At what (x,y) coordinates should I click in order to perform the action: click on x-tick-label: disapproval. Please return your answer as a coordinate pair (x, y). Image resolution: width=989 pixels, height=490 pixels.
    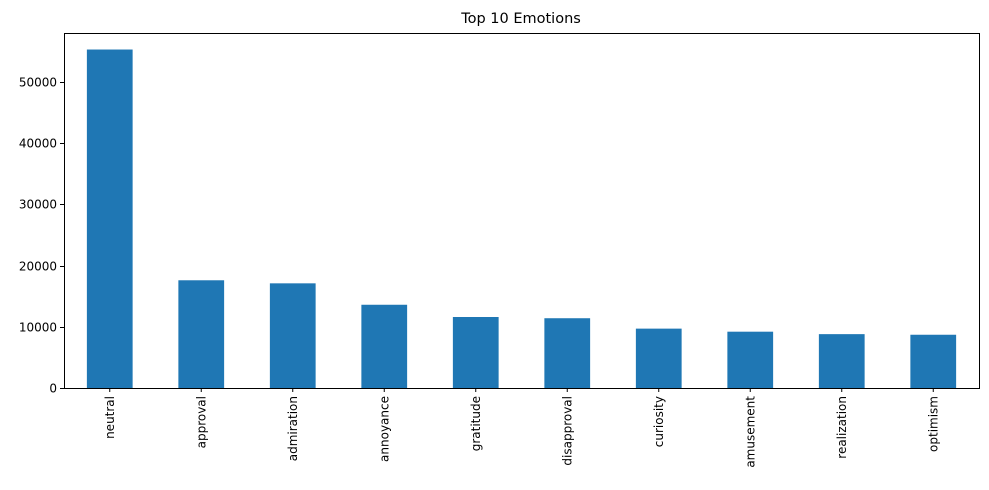
    Looking at the image, I should click on (567, 431).